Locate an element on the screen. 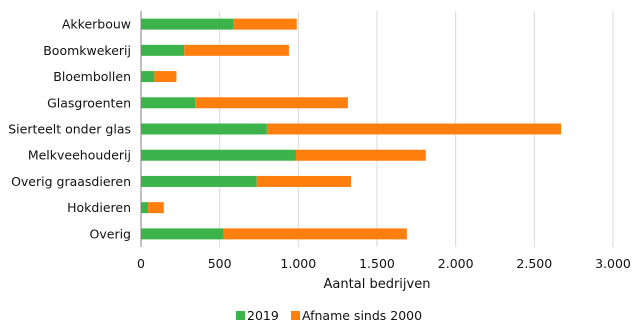 The width and height of the screenshot is (633, 324). x-tick-label: 1.000 is located at coordinates (298, 263).